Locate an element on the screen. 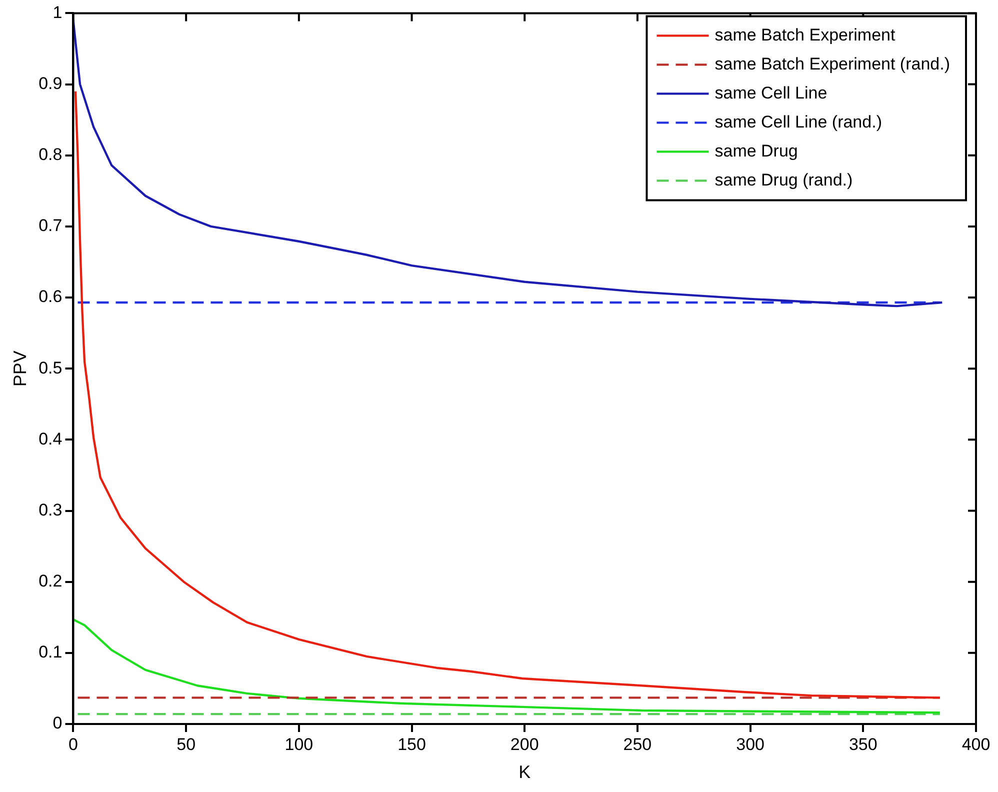 The height and width of the screenshot is (792, 998). y-tick-label: 0.2 is located at coordinates (50, 581).